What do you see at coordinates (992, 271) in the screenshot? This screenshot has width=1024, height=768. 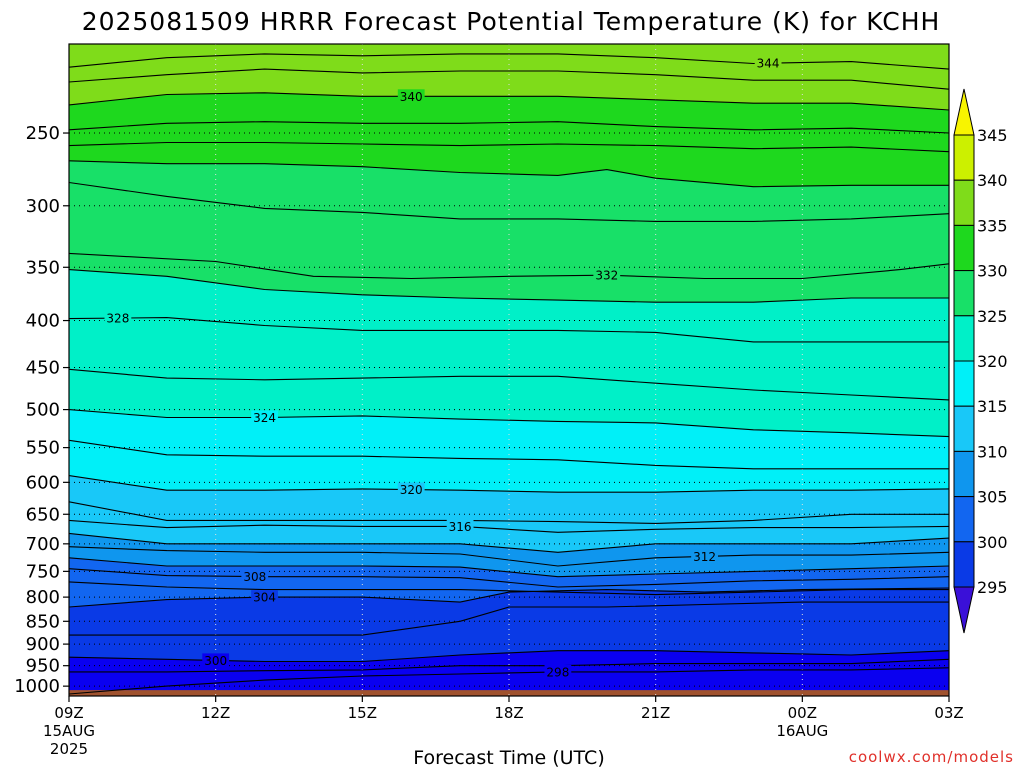 I see `colorbar-label: 330` at bounding box center [992, 271].